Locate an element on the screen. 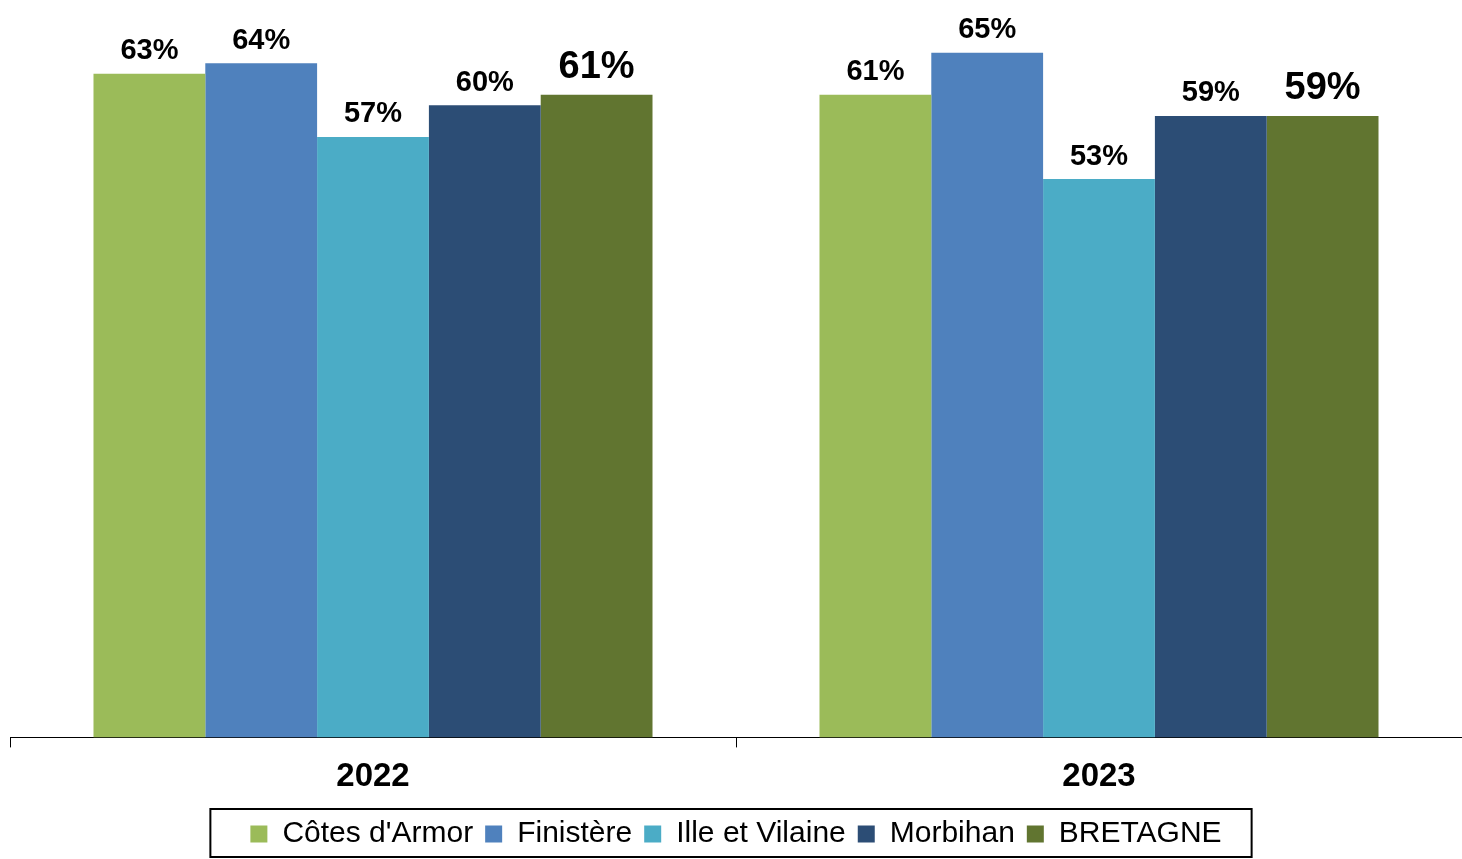  data-label: 64% is located at coordinates (261, 38).